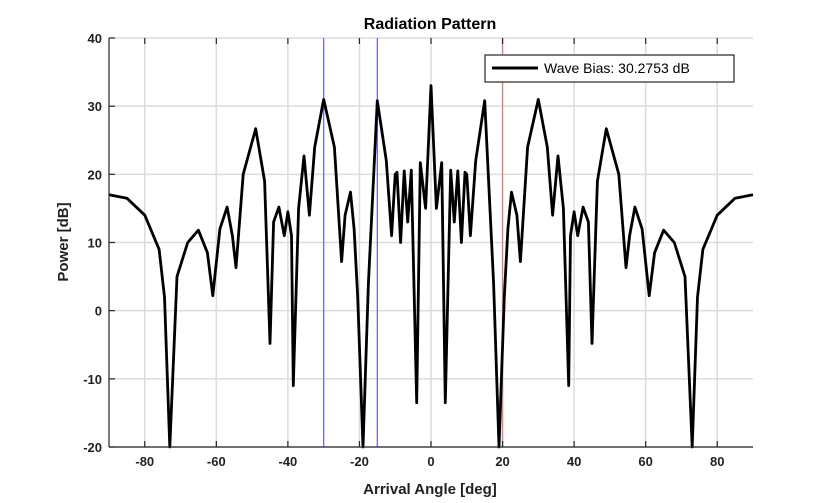 This screenshot has height=503, width=830. Describe the element at coordinates (430, 489) in the screenshot. I see `x-axis-label: Arrival Angle [deg]` at that location.